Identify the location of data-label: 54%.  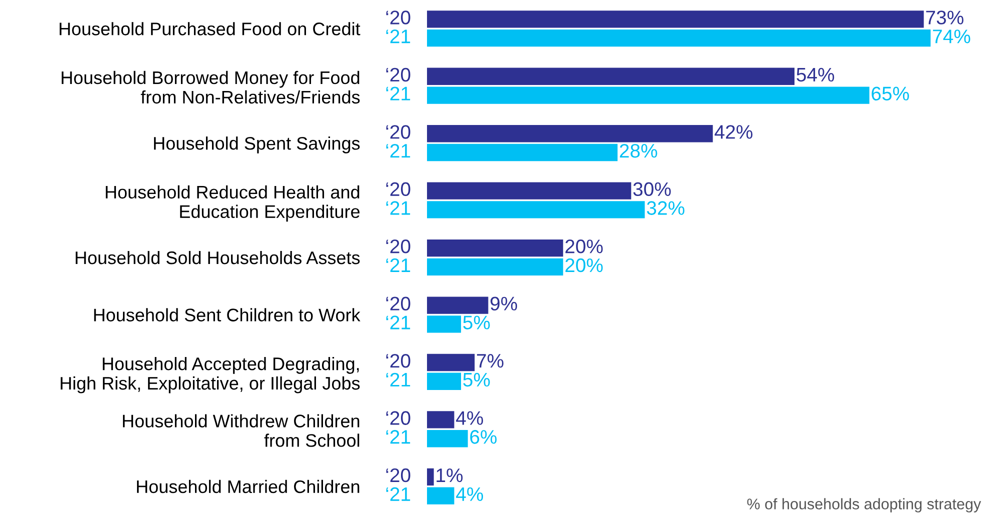
(815, 75).